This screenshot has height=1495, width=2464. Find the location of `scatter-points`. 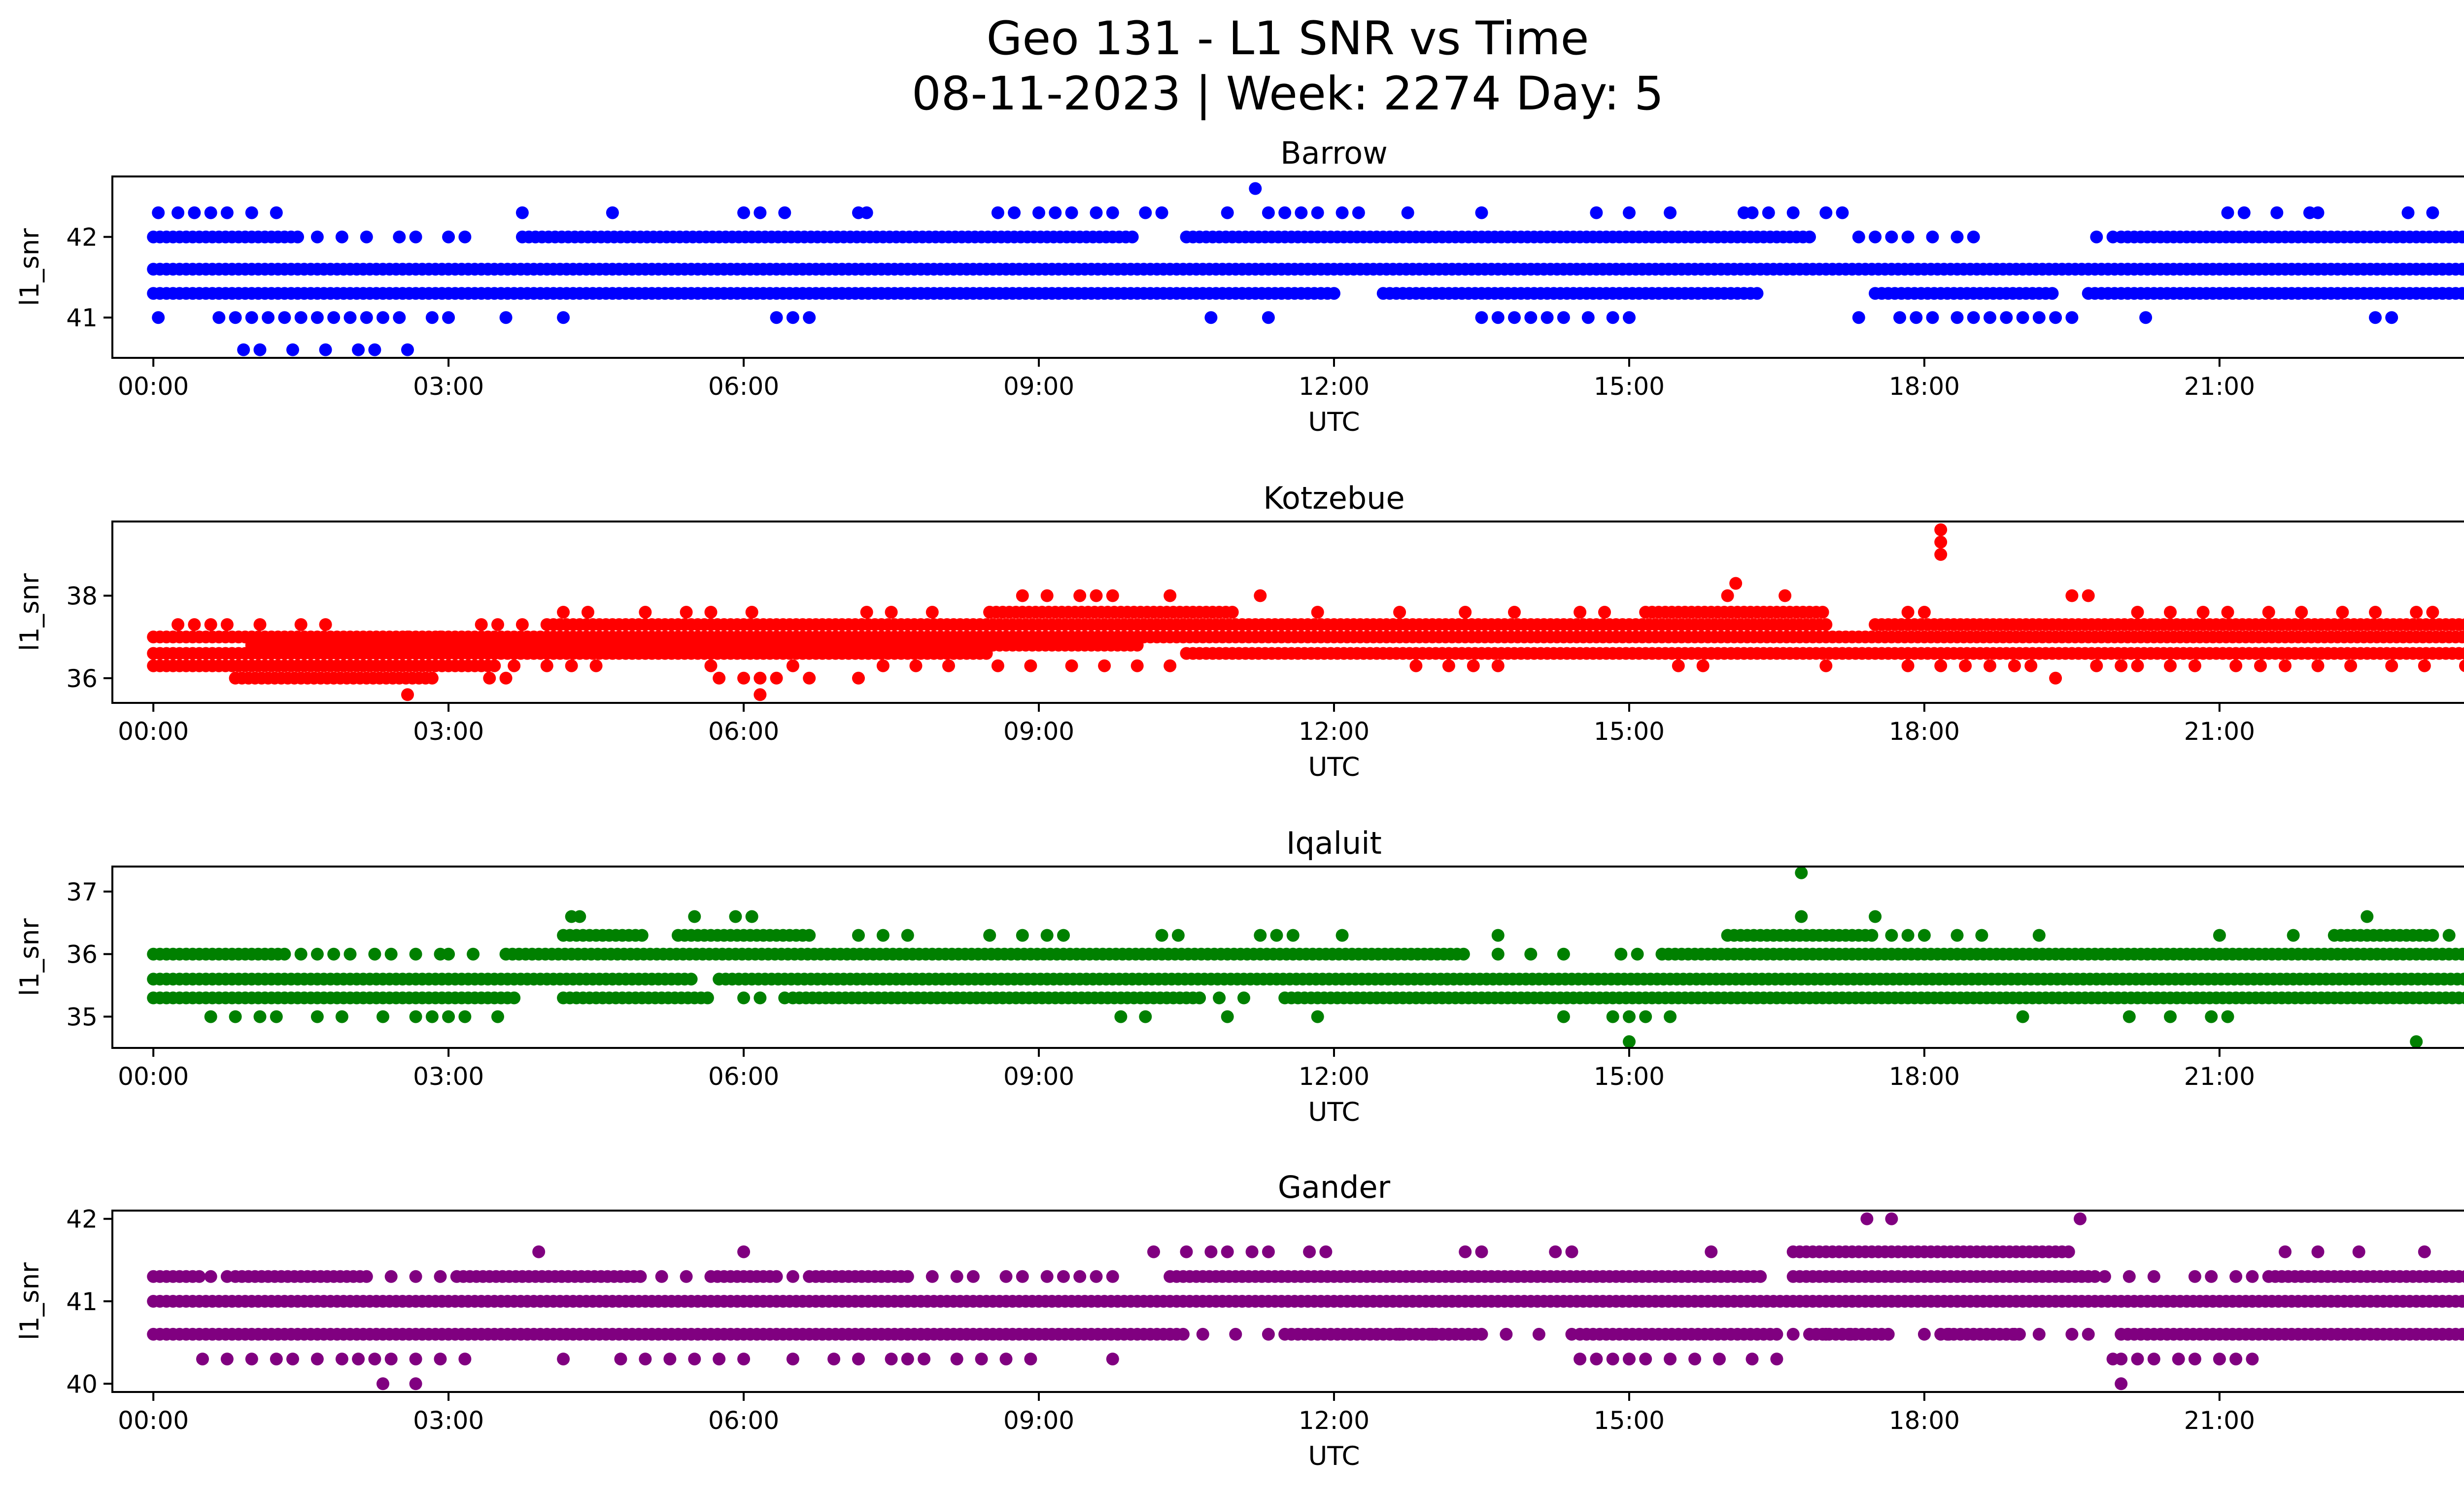

scatter-points is located at coordinates (1305, 269).